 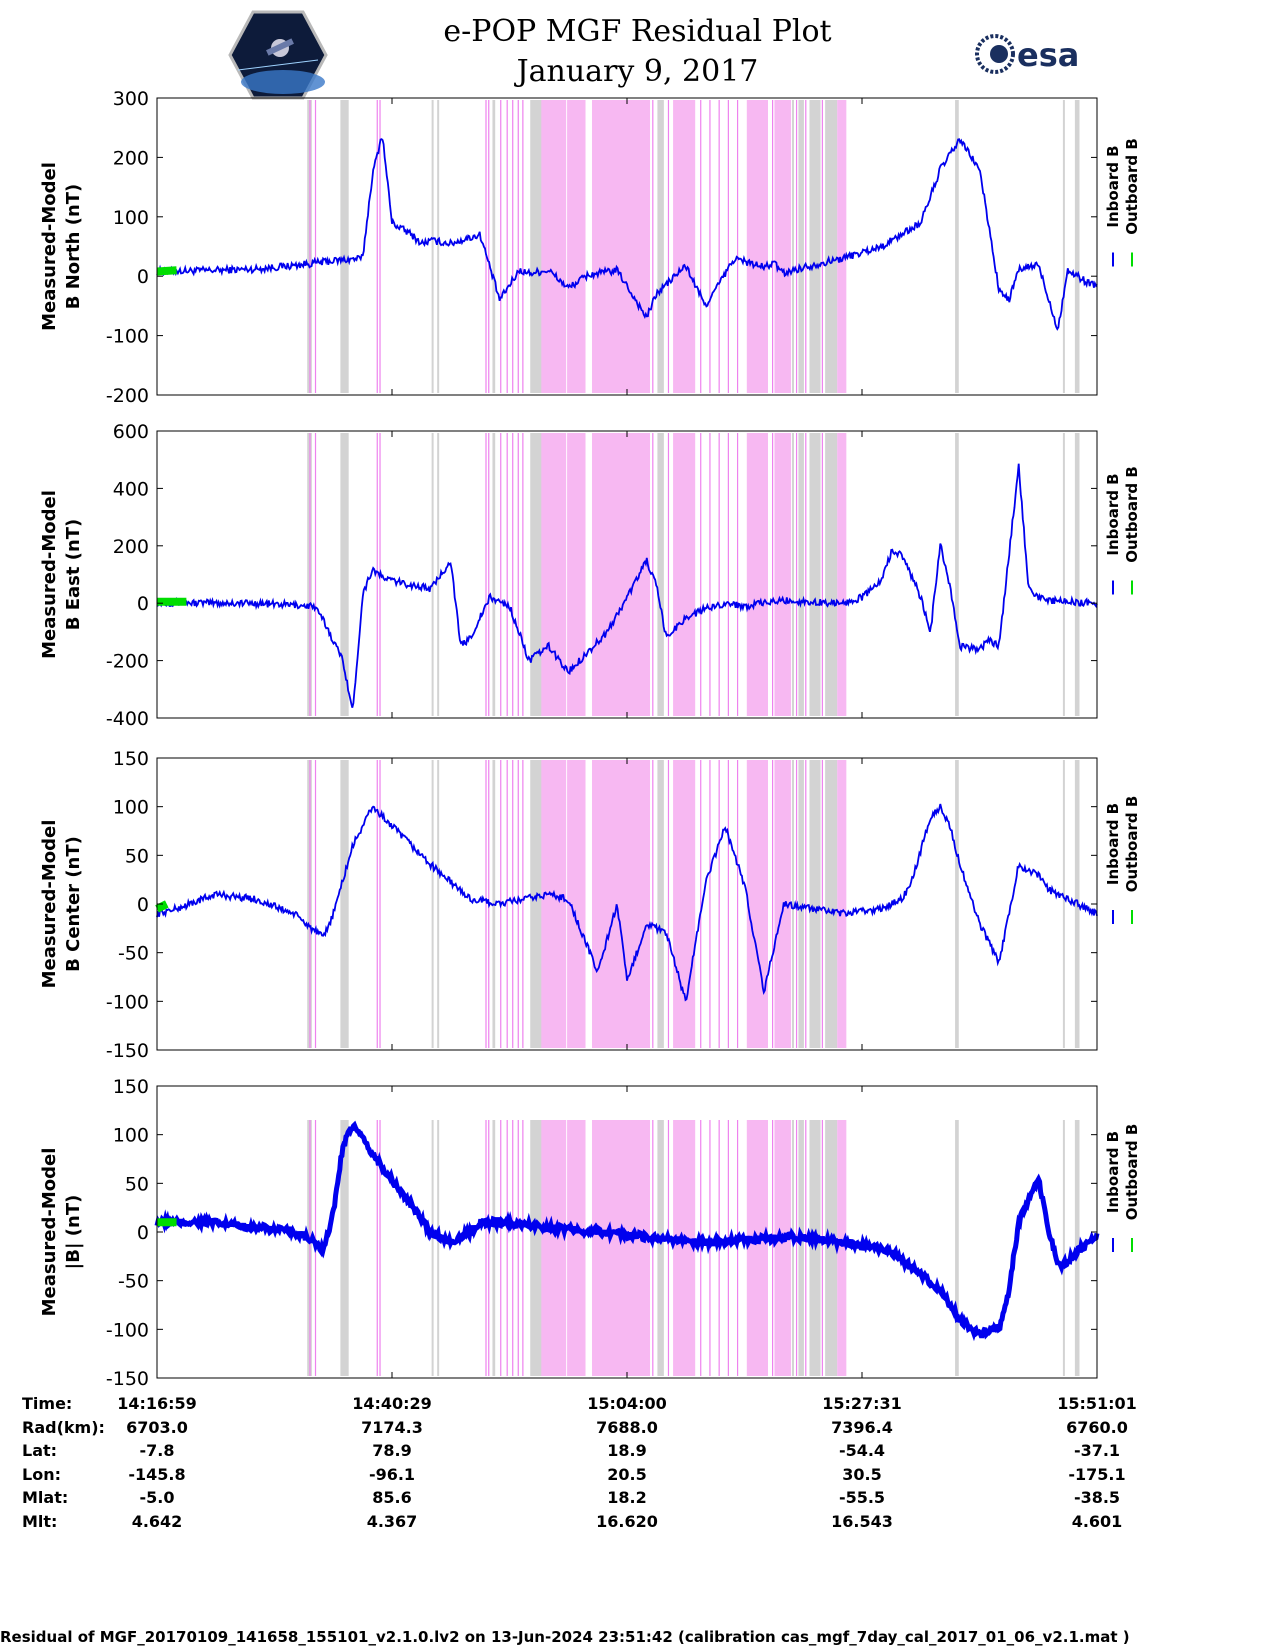 What do you see at coordinates (131, 1087) in the screenshot?
I see `y-tick-label: 150` at bounding box center [131, 1087].